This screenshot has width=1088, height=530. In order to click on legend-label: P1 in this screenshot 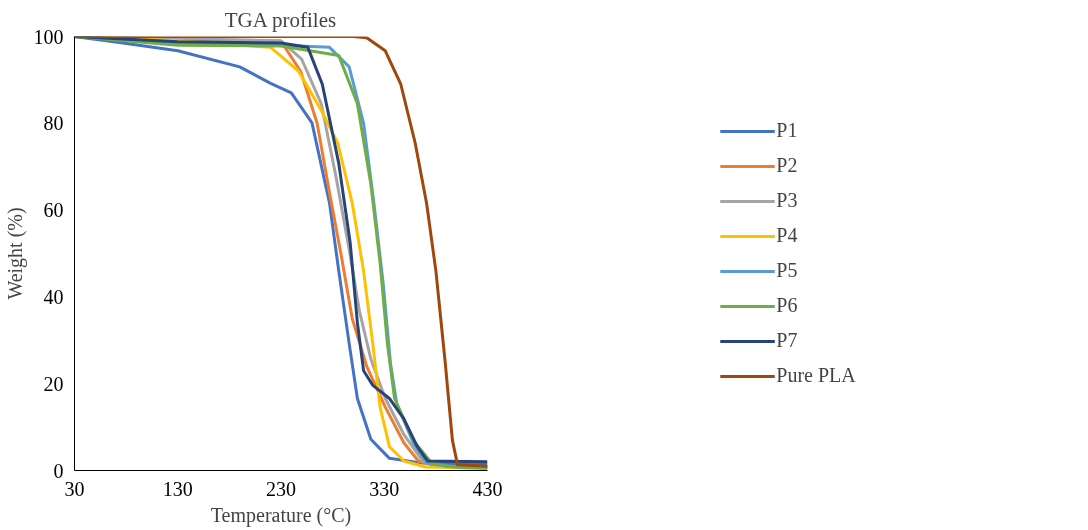, I will do `click(787, 130)`.